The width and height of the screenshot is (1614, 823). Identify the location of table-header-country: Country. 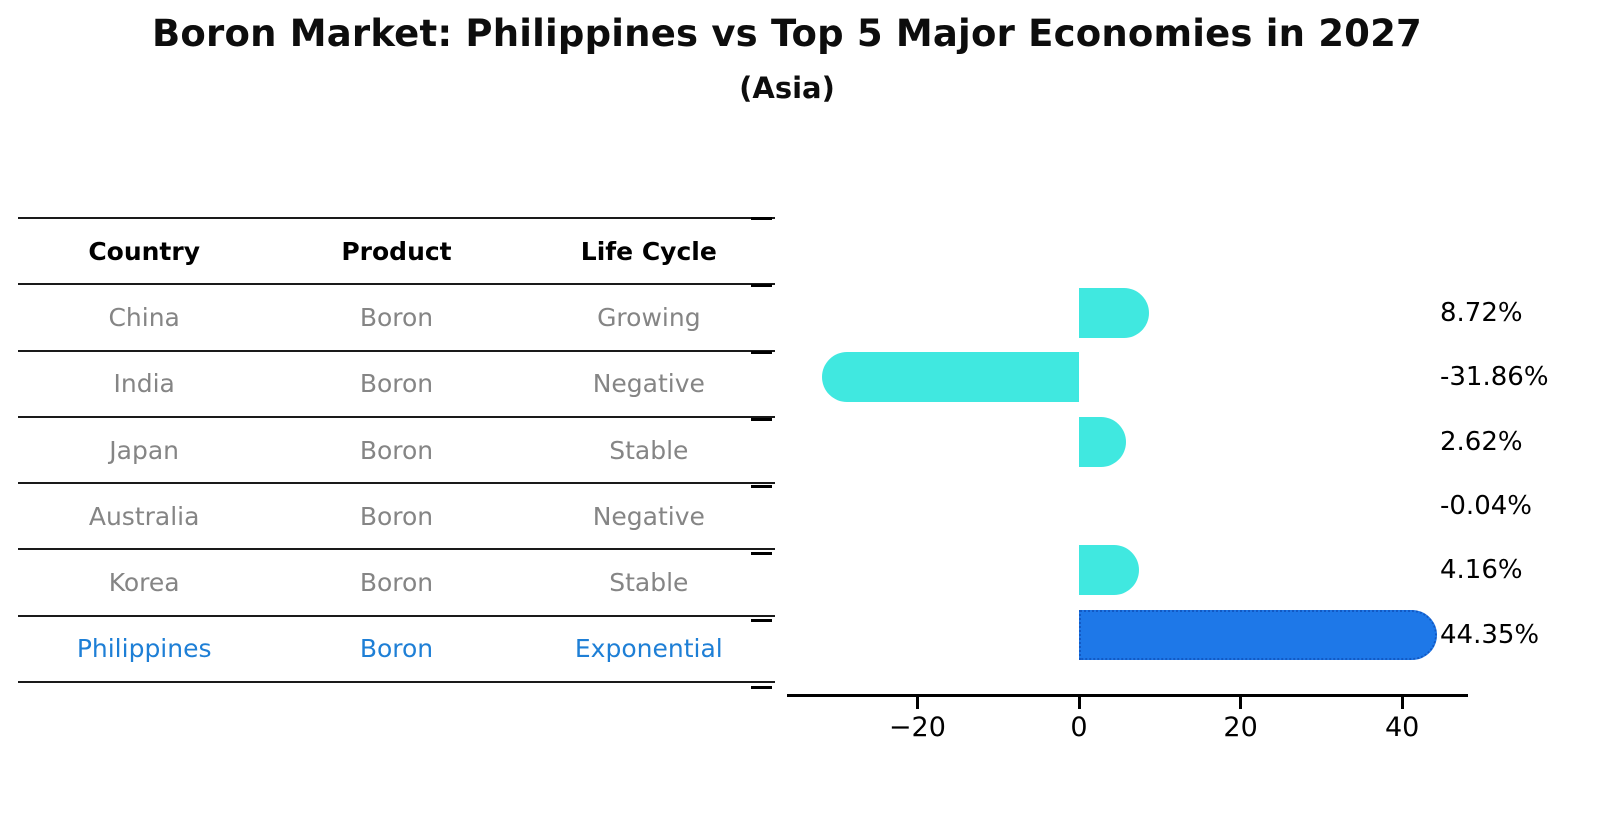
(144, 251).